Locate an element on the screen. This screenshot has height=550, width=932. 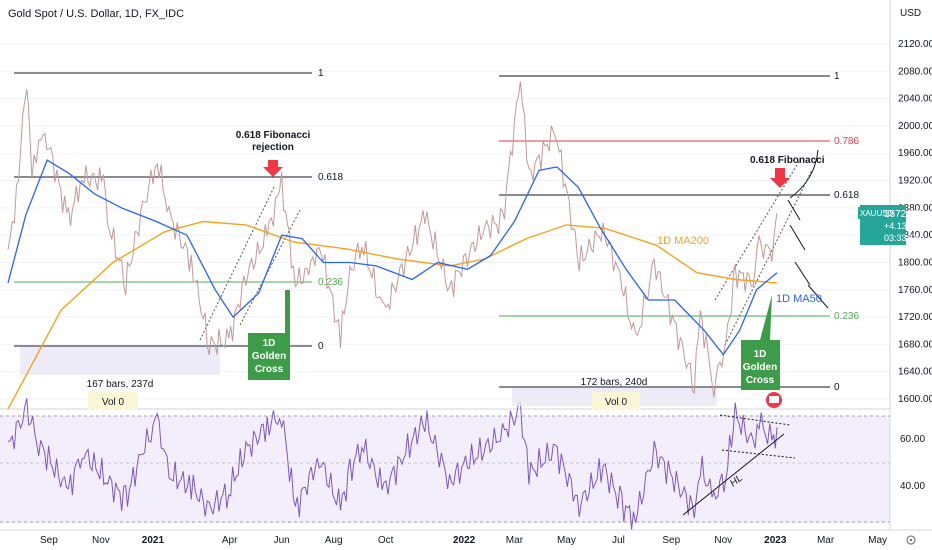
time-tick-label: 2021 is located at coordinates (153, 540).